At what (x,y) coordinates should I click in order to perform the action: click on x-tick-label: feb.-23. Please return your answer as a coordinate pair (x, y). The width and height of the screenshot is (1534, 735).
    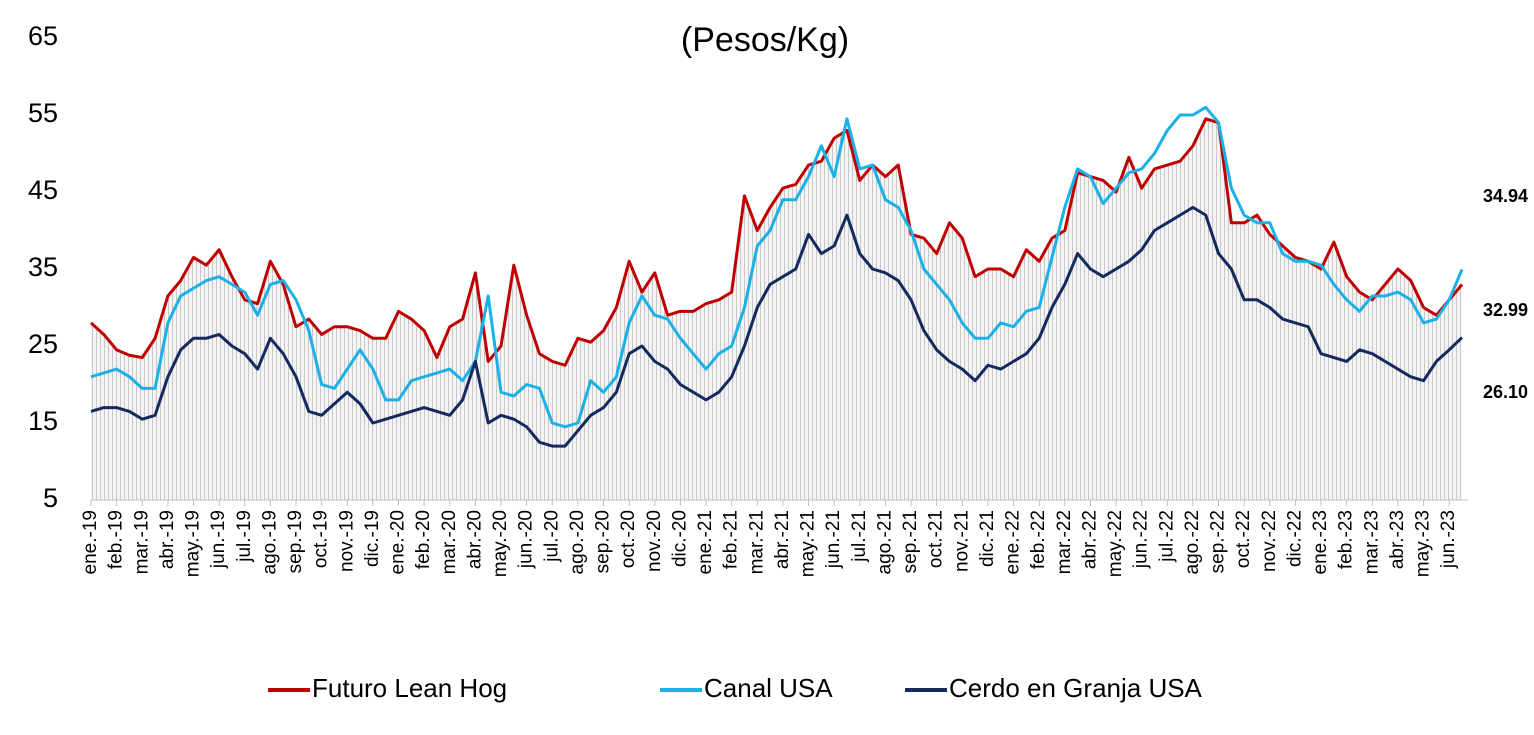
    Looking at the image, I should click on (1346, 539).